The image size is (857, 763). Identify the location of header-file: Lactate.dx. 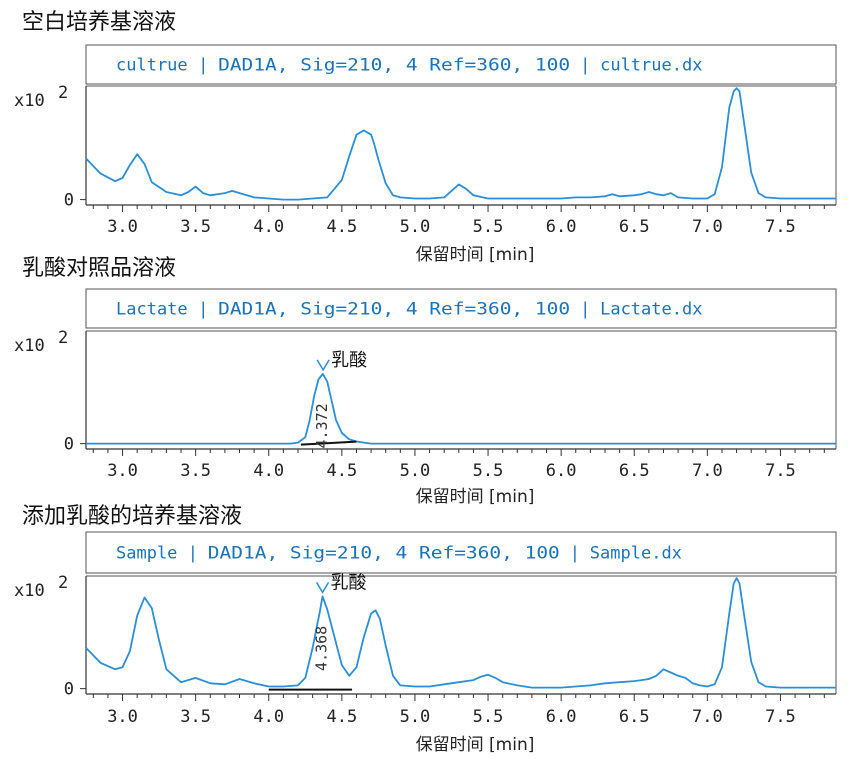
(651, 310).